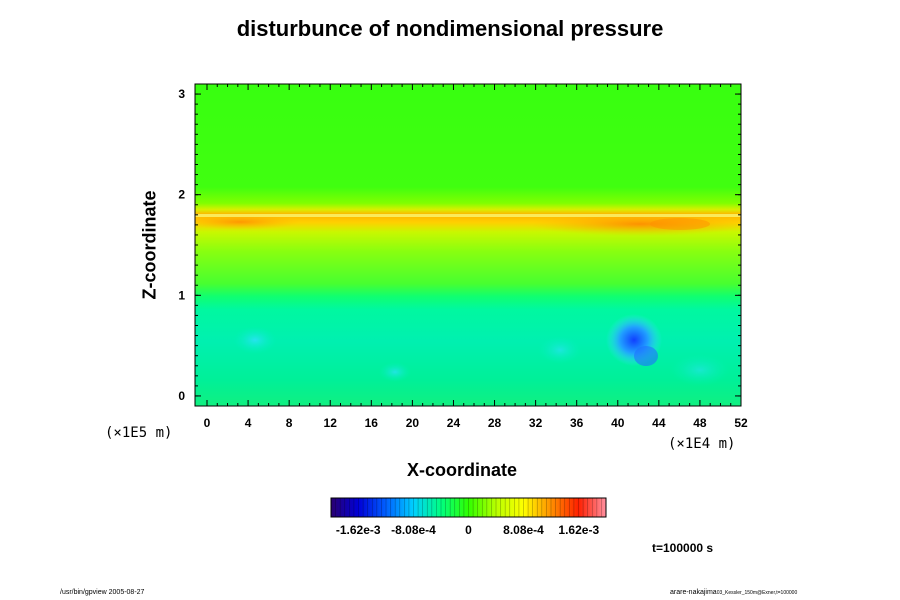  What do you see at coordinates (462, 470) in the screenshot?
I see `x-axis-label: X-coordinate` at bounding box center [462, 470].